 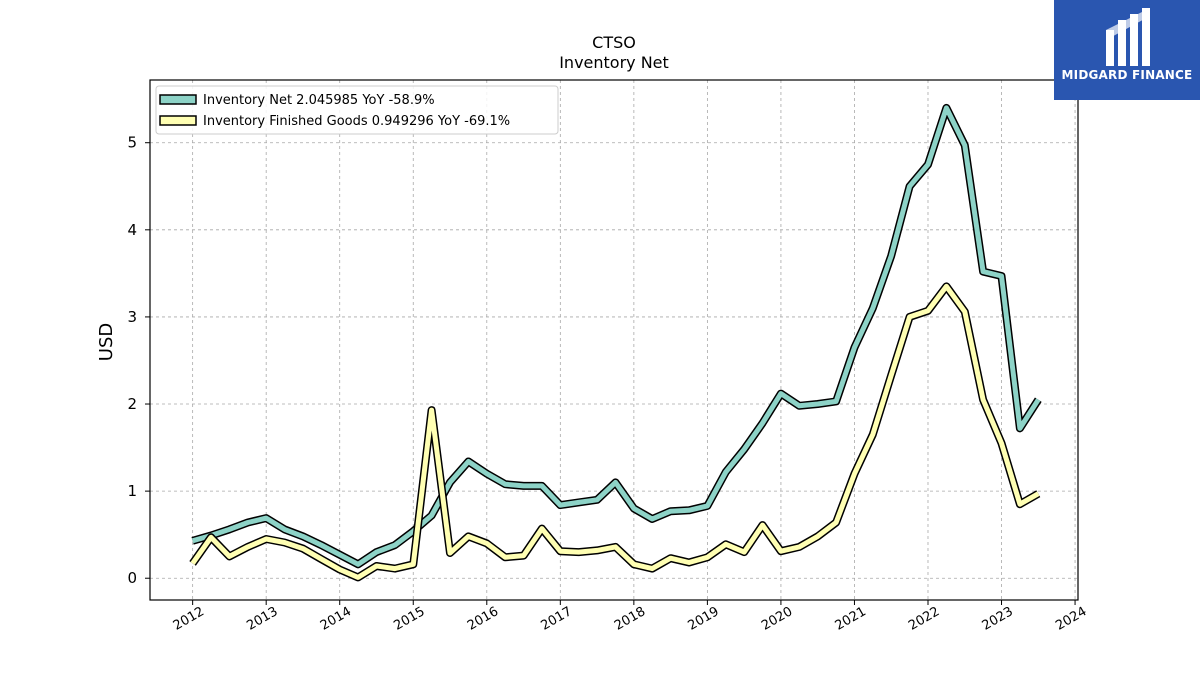 I want to click on brand-name: MIDGARD FINANCE, so click(x=1127, y=75).